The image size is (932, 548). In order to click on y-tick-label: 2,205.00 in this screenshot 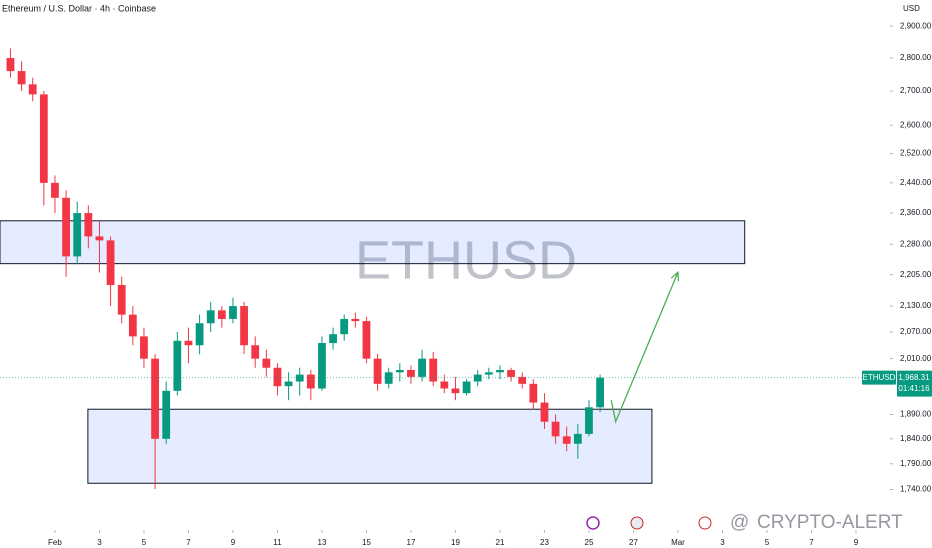, I will do `click(916, 274)`.